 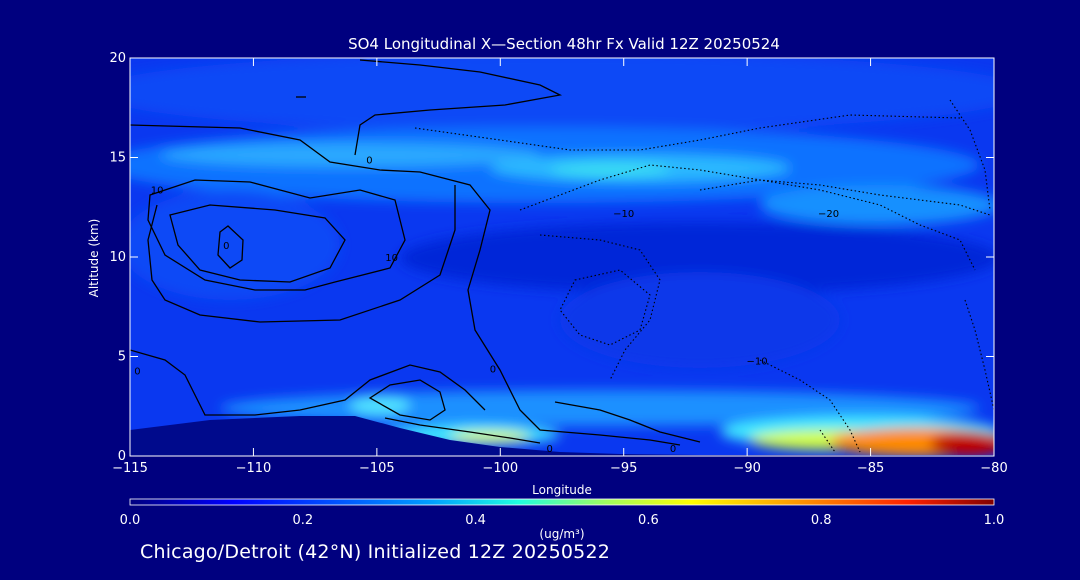 I want to click on y-tick-label: 10, so click(x=117, y=257).